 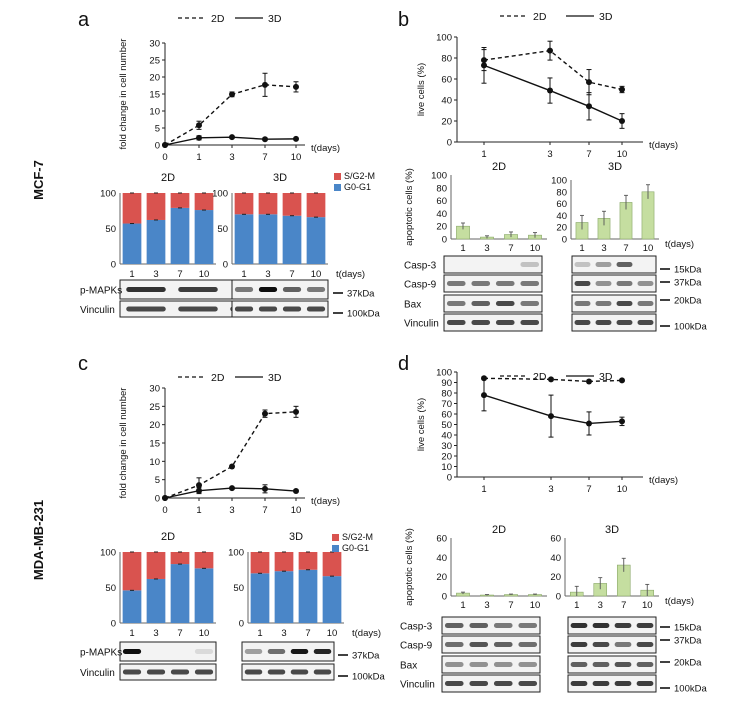 What do you see at coordinates (230, 455) in the screenshot?
I see `series-line-2D` at bounding box center [230, 455].